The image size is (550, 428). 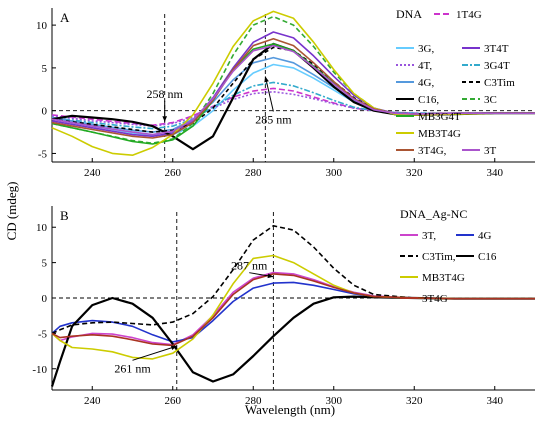 I want to click on panel-label: A, so click(x=65, y=17).